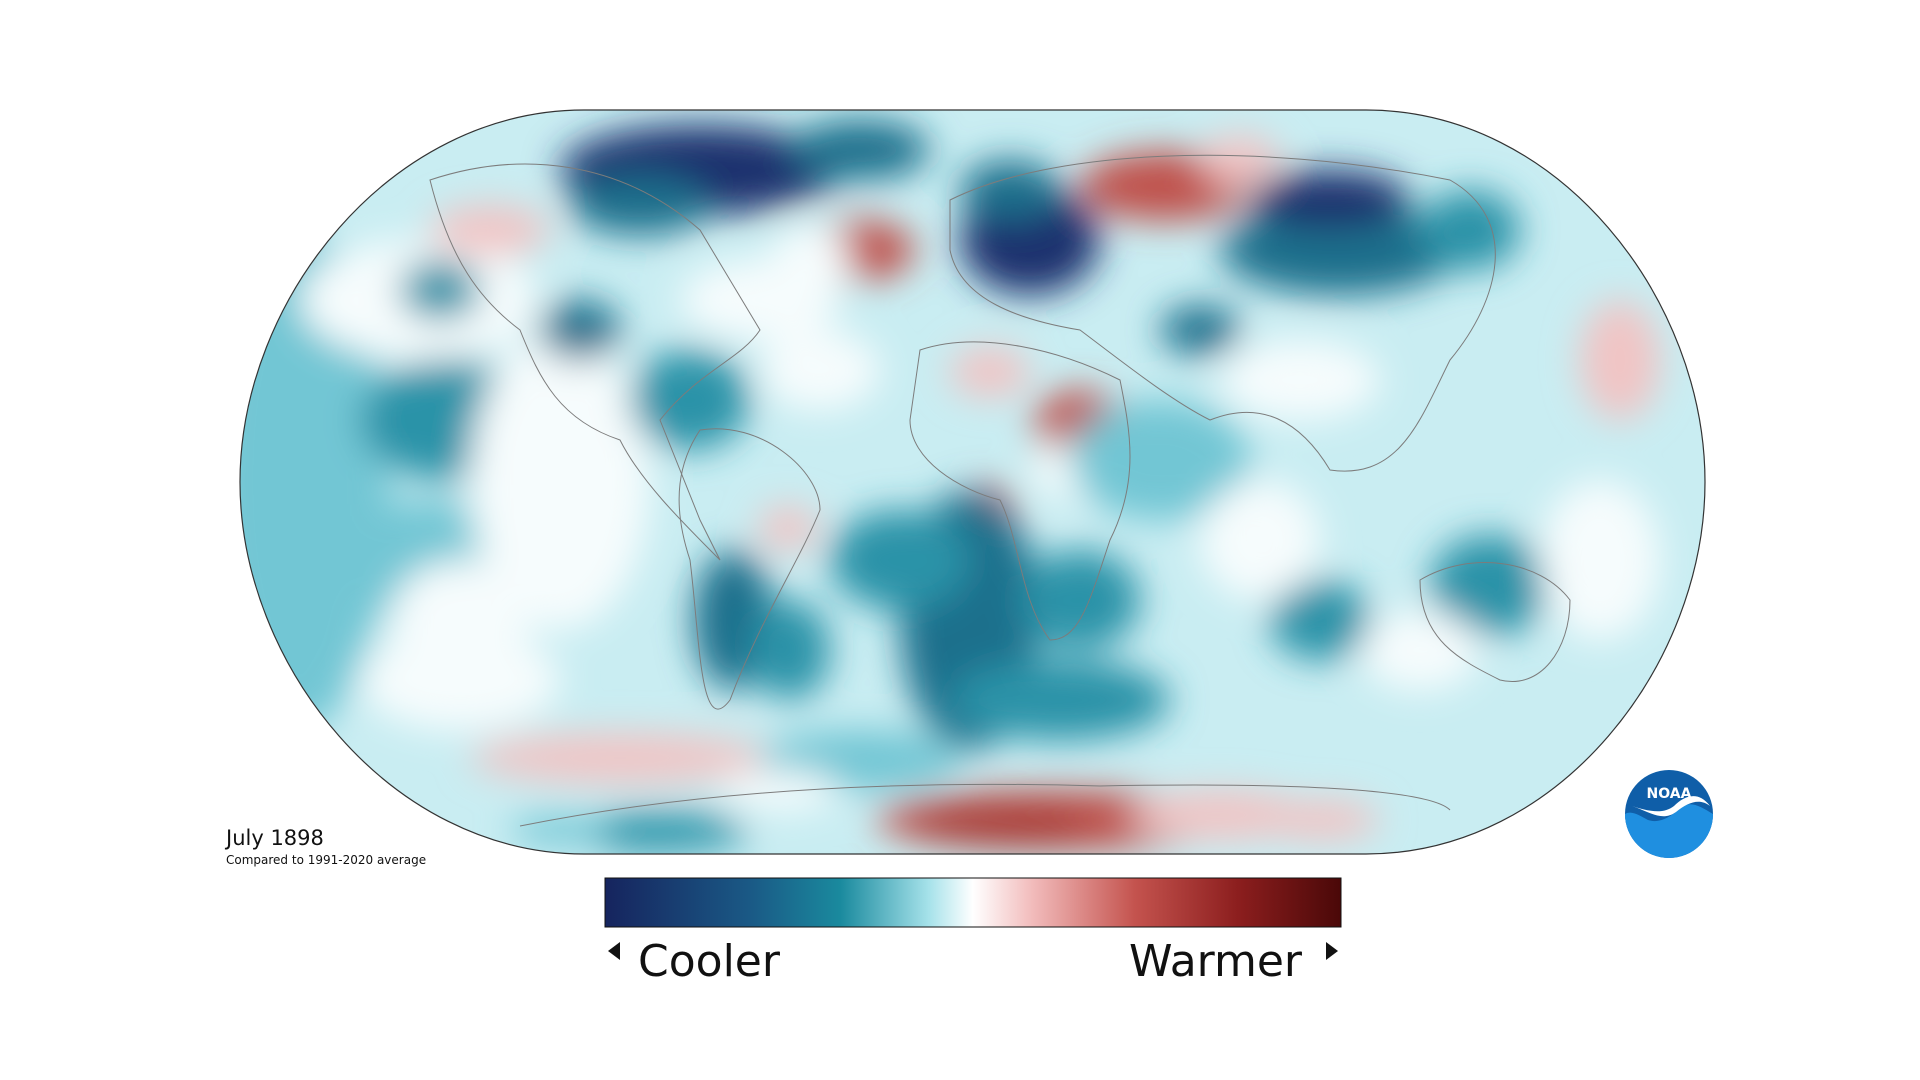 The height and width of the screenshot is (1080, 1920). Describe the element at coordinates (1216, 961) in the screenshot. I see `warmer-label: Warmer` at that location.